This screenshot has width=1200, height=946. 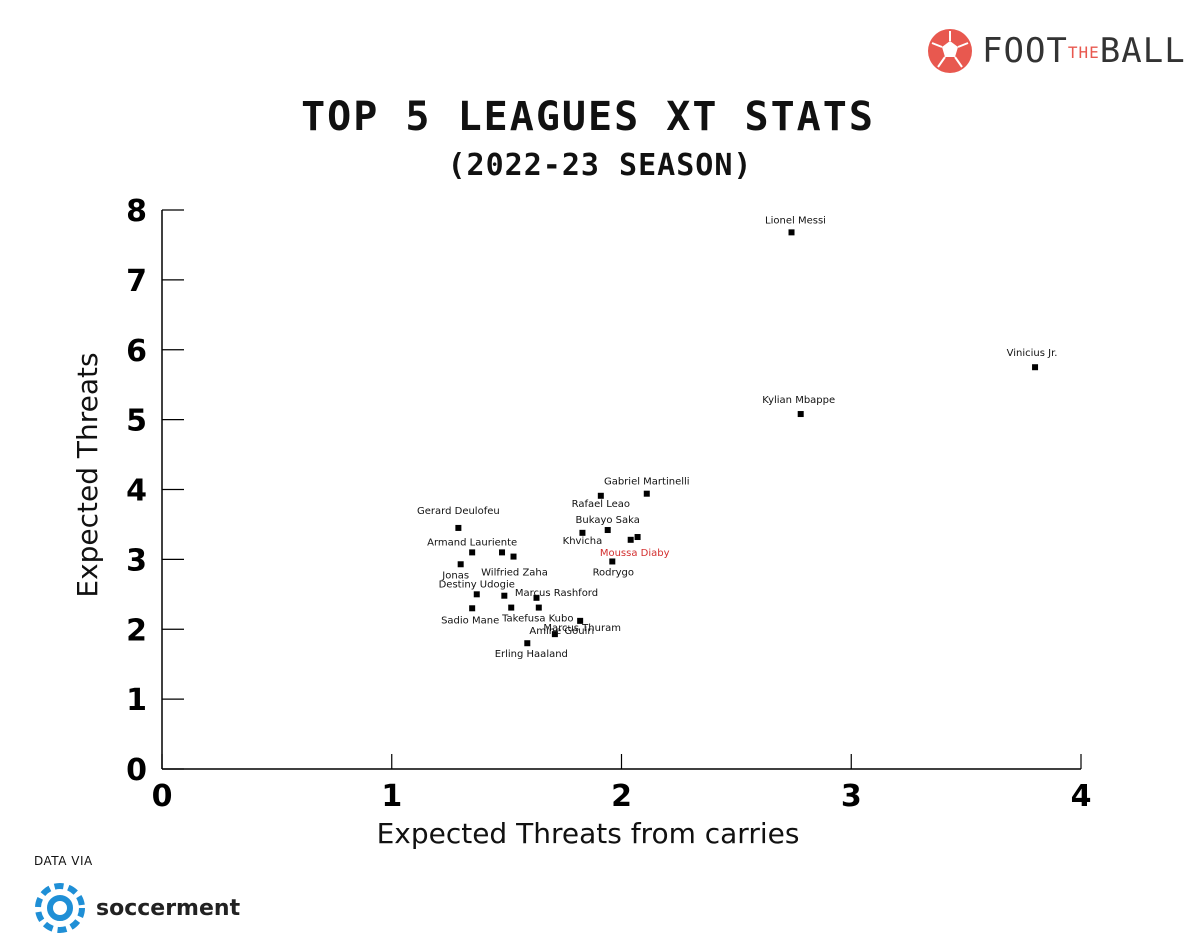 What do you see at coordinates (136, 421) in the screenshot?
I see `y-tick-label: 5` at bounding box center [136, 421].